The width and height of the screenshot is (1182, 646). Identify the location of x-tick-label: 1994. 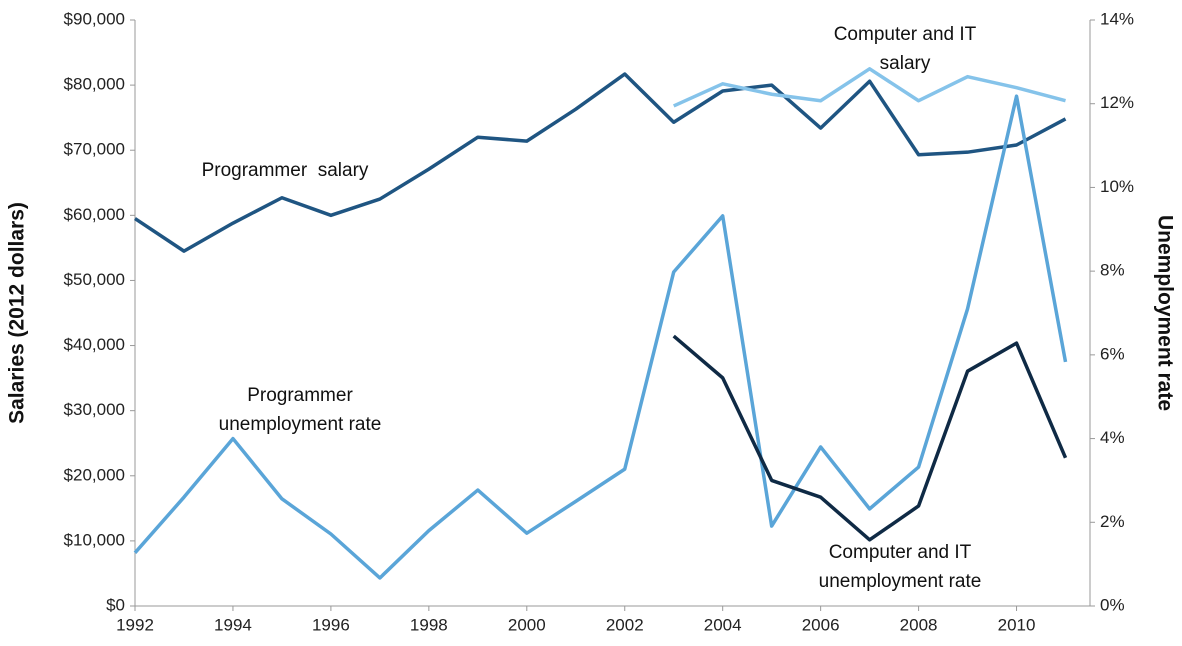
(233, 624).